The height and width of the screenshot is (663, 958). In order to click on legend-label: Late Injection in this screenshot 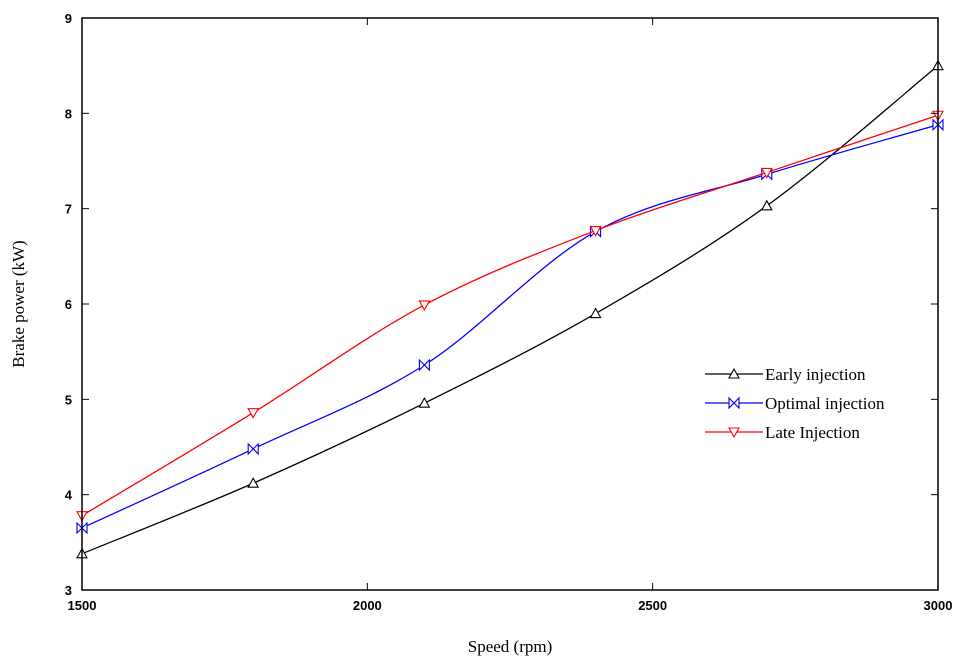, I will do `click(812, 432)`.